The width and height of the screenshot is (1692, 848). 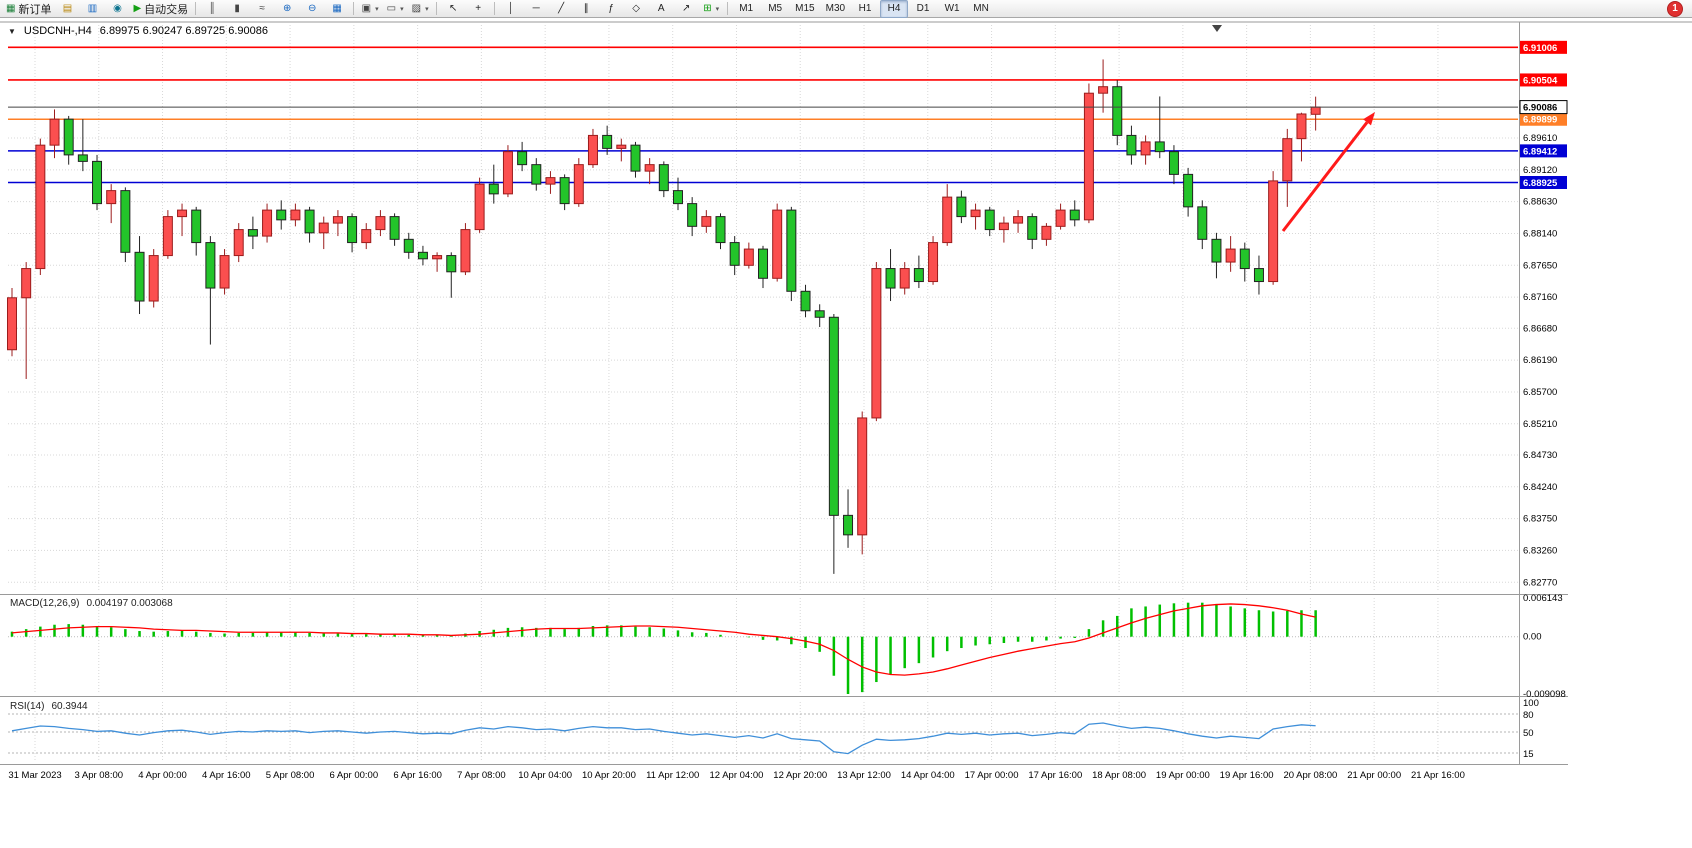 I want to click on timeframe-m5-button: M5, so click(x=775, y=8).